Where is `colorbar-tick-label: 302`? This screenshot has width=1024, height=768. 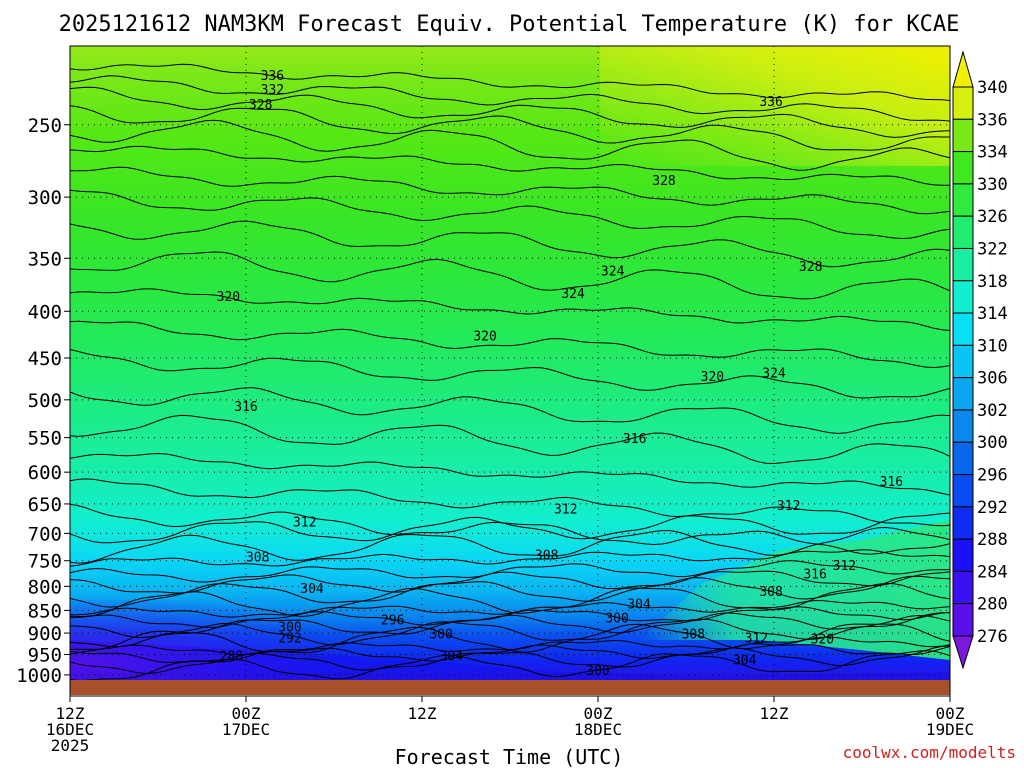
colorbar-tick-label: 302 is located at coordinates (992, 411).